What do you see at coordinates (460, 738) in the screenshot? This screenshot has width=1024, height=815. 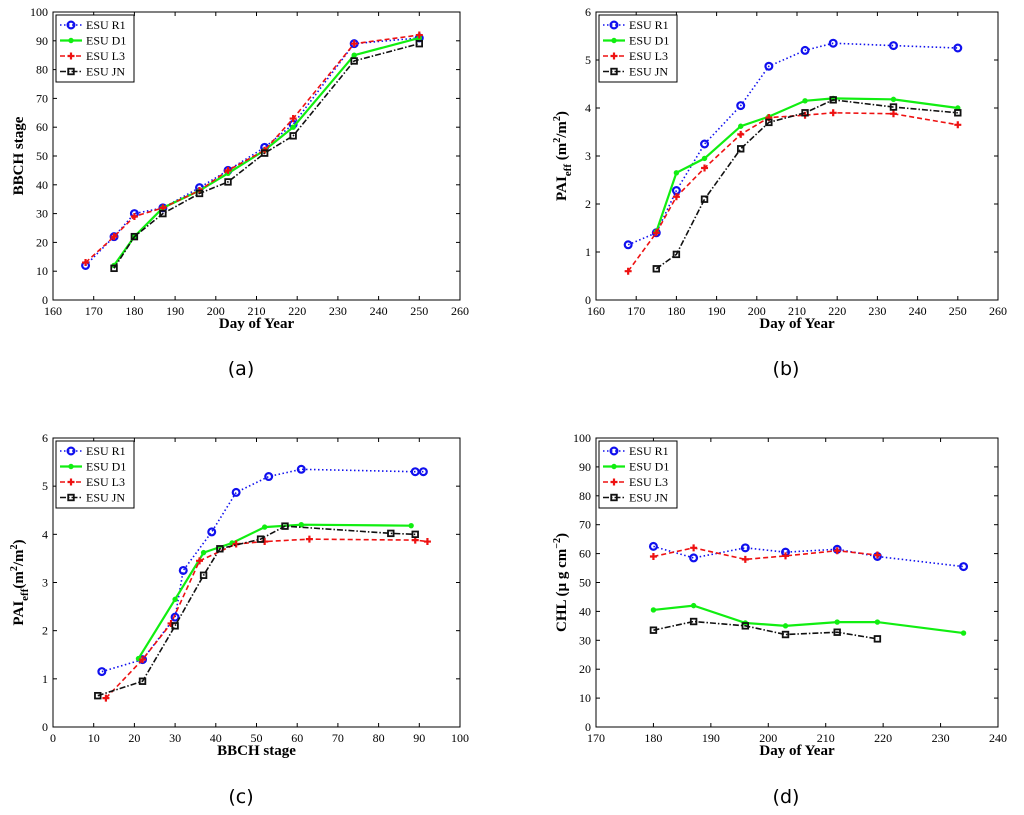 I see `x-tick-label: 100` at bounding box center [460, 738].